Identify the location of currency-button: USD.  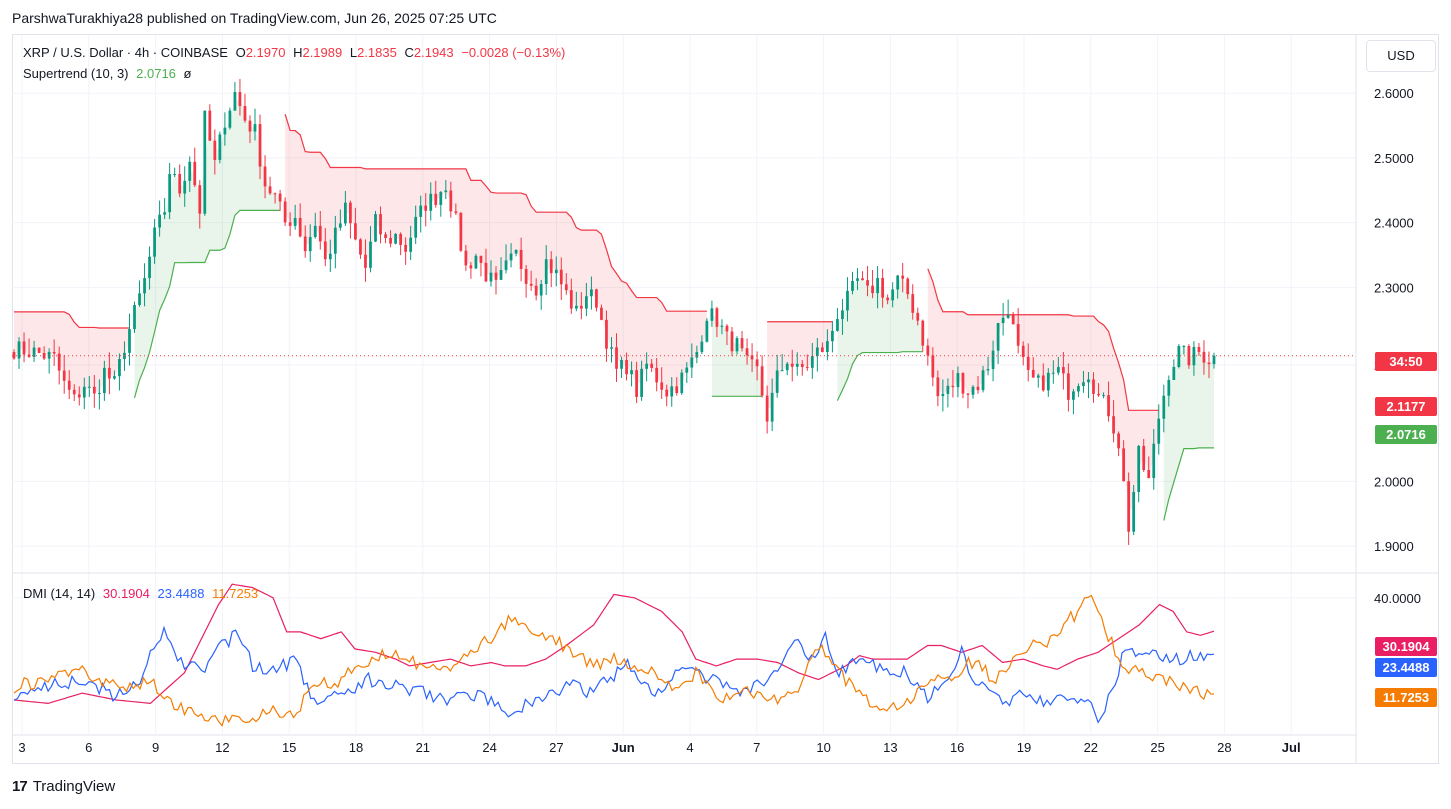
(1401, 56).